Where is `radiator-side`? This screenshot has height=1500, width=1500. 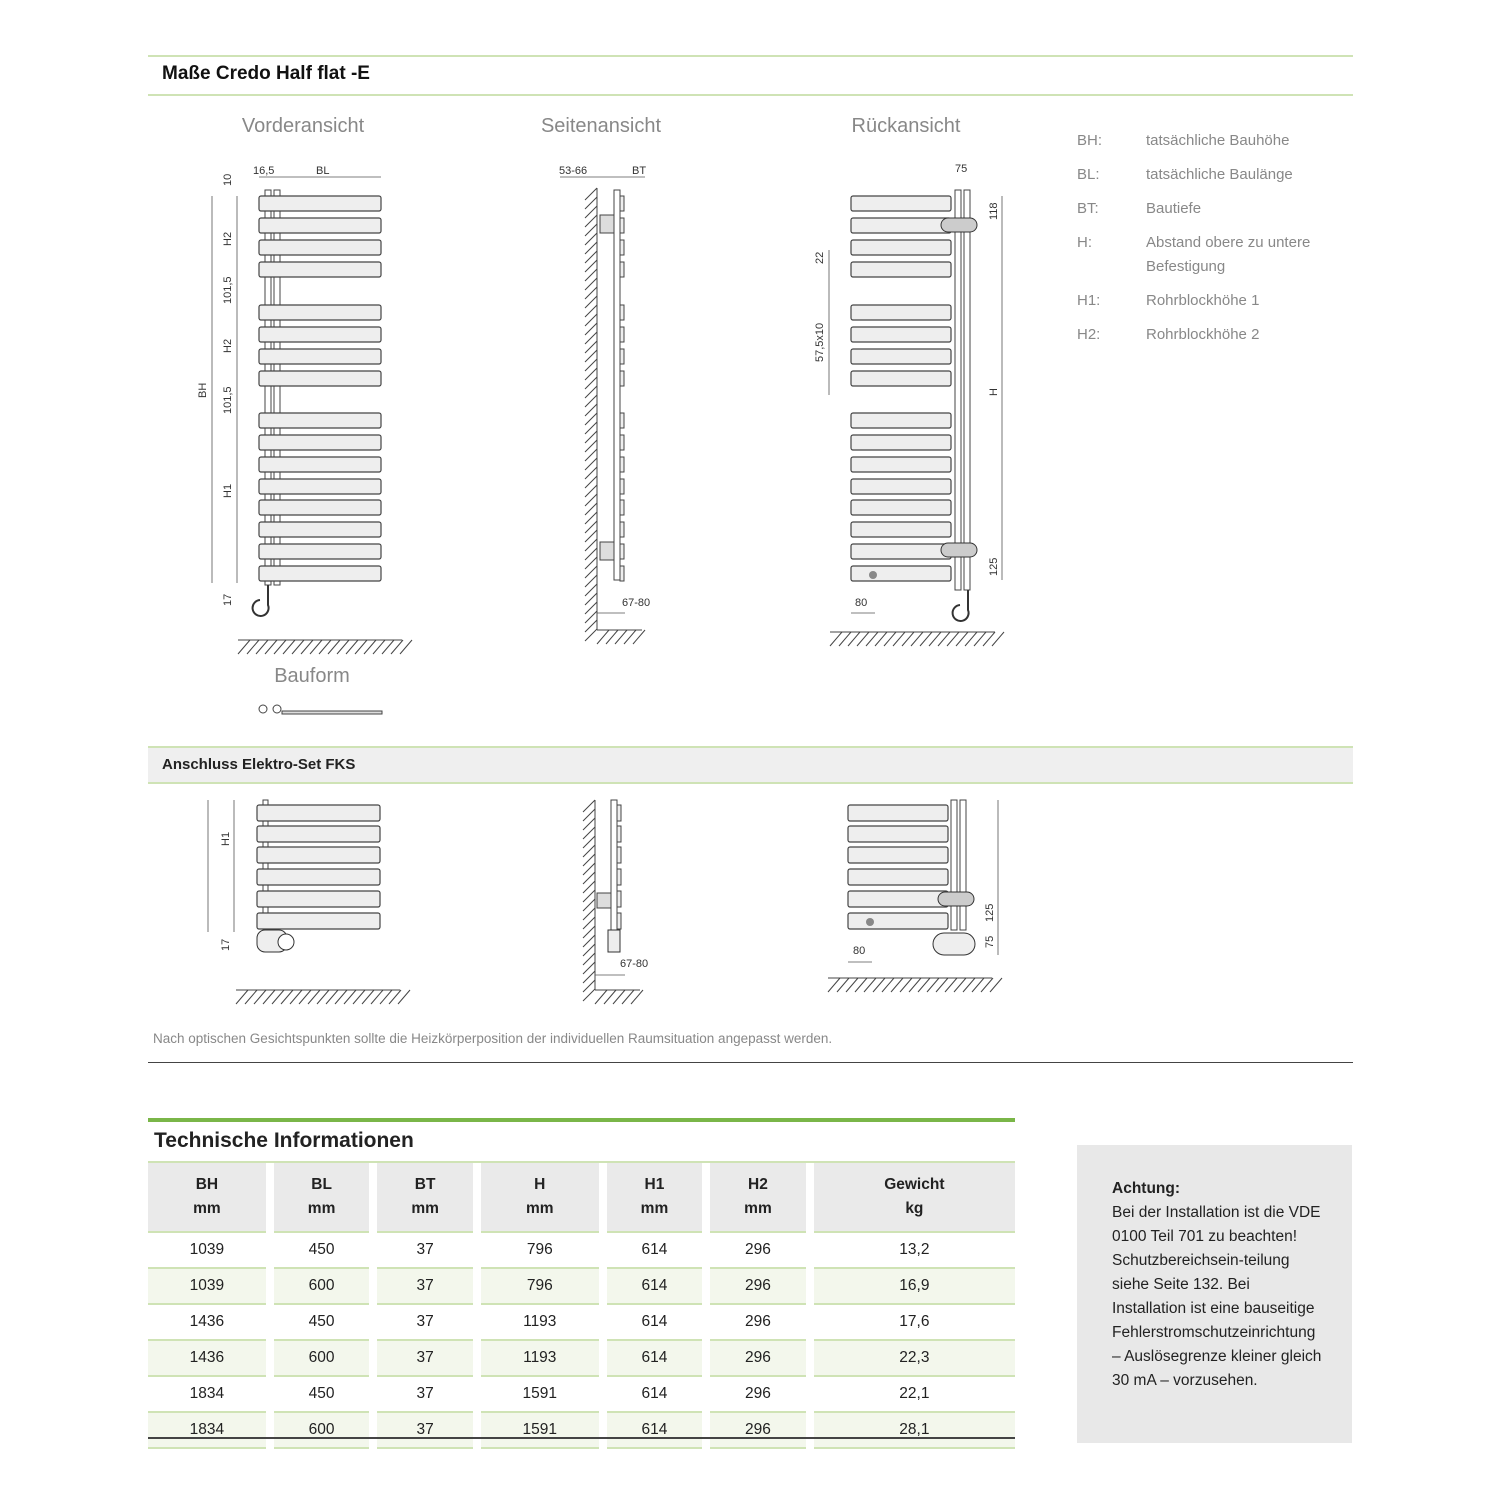 radiator-side is located at coordinates (617, 385).